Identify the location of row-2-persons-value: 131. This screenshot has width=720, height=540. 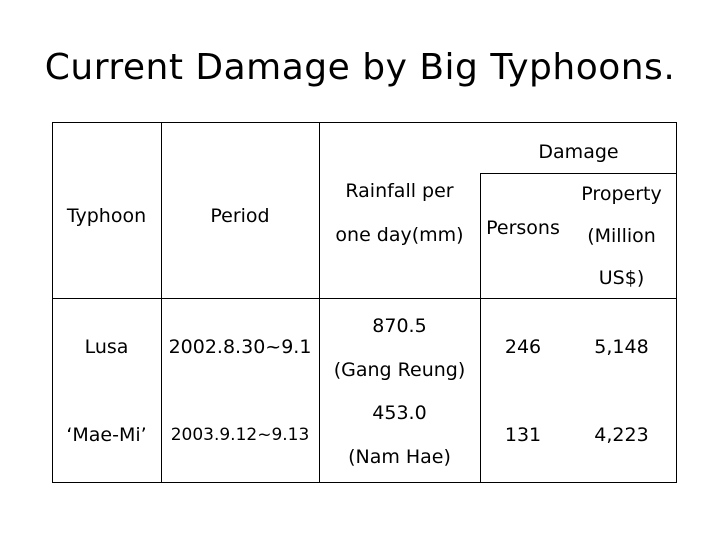
(523, 435).